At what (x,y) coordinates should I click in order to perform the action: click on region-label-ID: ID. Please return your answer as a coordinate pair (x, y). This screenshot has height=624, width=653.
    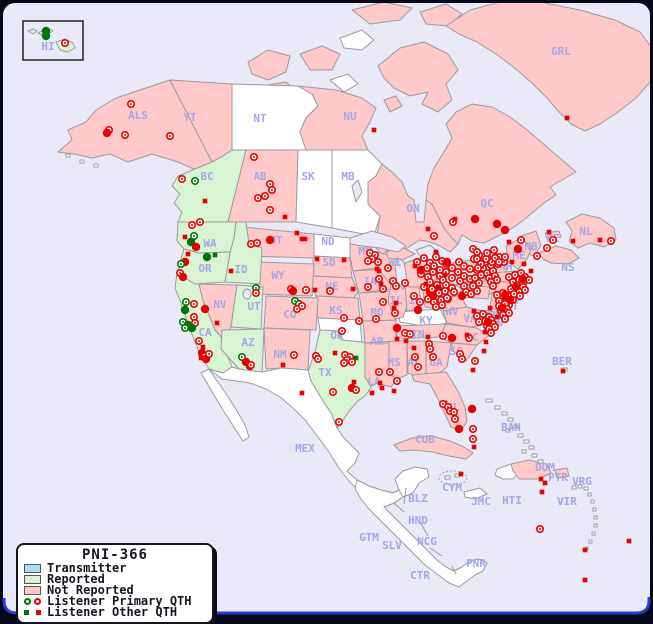
    Looking at the image, I should click on (241, 269).